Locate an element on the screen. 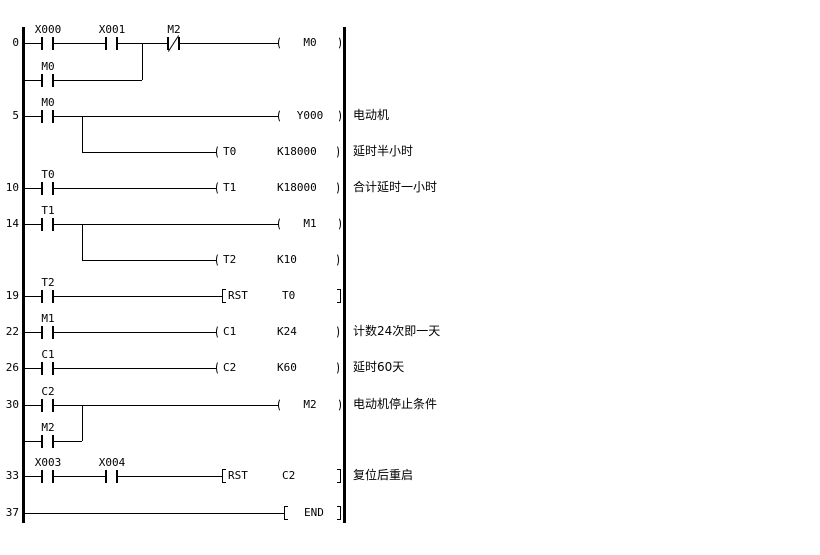  coil-operand: M0 is located at coordinates (310, 42).